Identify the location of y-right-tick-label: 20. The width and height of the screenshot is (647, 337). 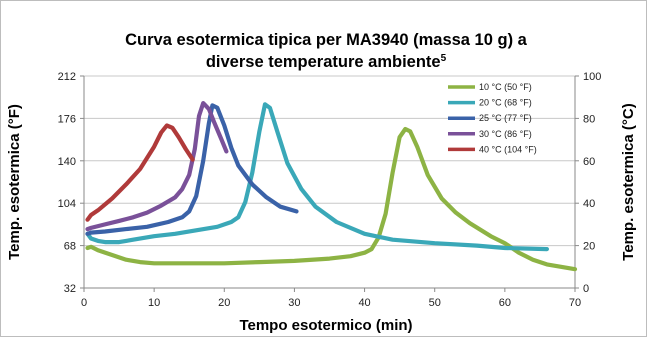
(589, 247).